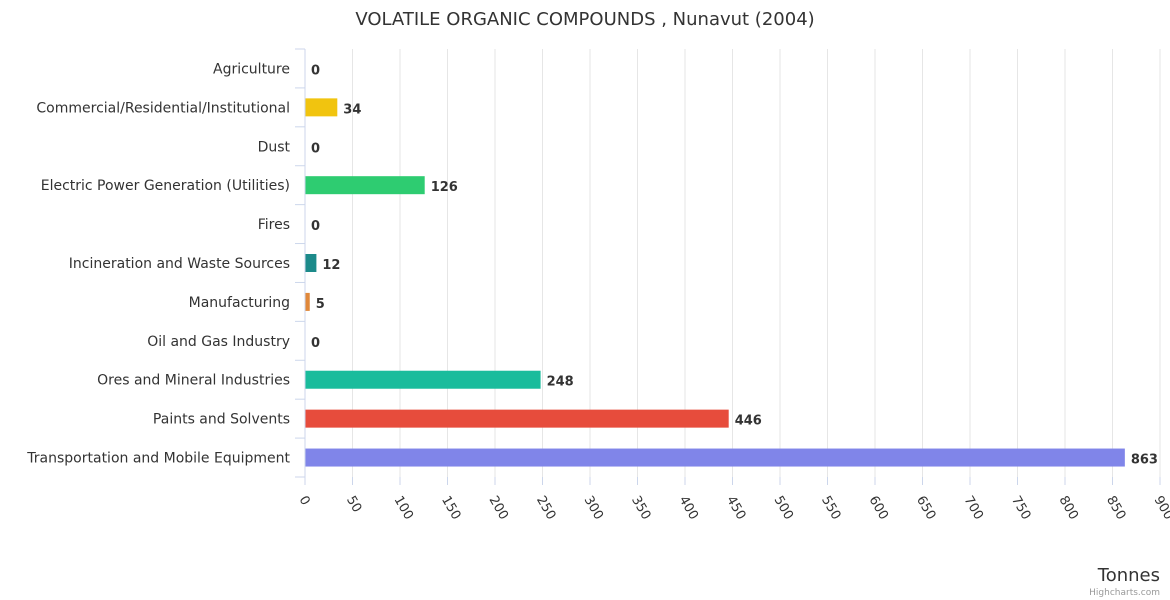  I want to click on category-label: Dust, so click(274, 147).